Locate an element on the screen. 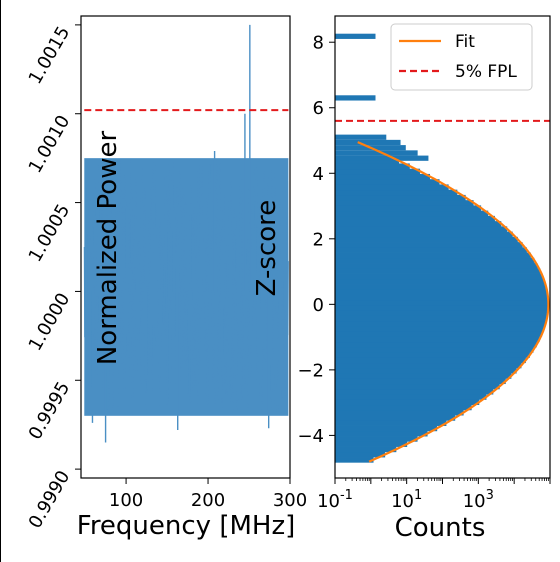 The image size is (560, 562). power-y-tick-label: 1.0010 is located at coordinates (50, 144).